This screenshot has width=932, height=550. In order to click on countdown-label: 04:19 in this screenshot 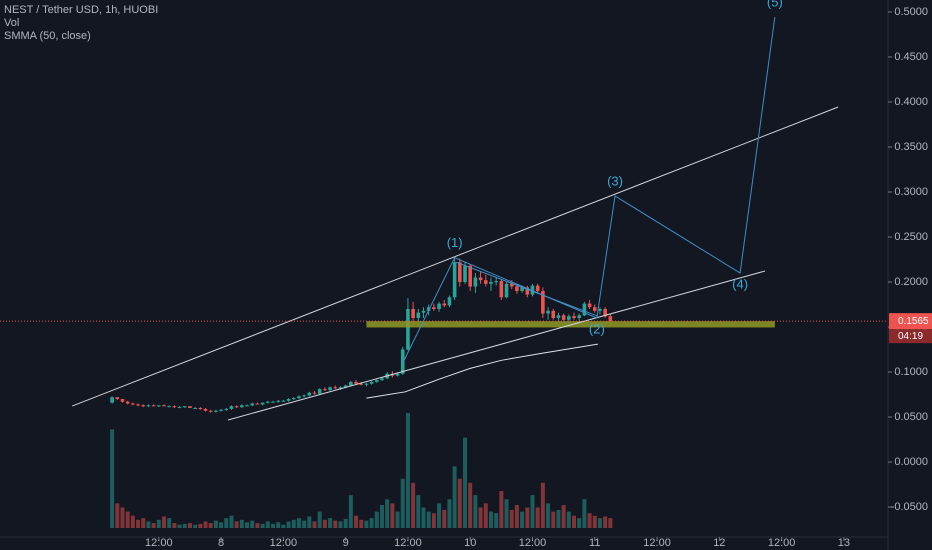, I will do `click(910, 336)`.